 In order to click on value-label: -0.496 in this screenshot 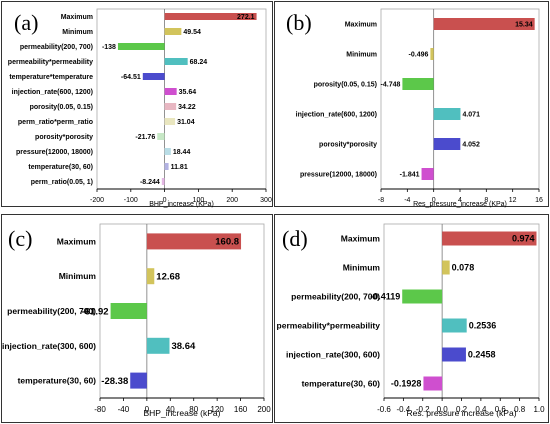, I will do `click(419, 54)`.